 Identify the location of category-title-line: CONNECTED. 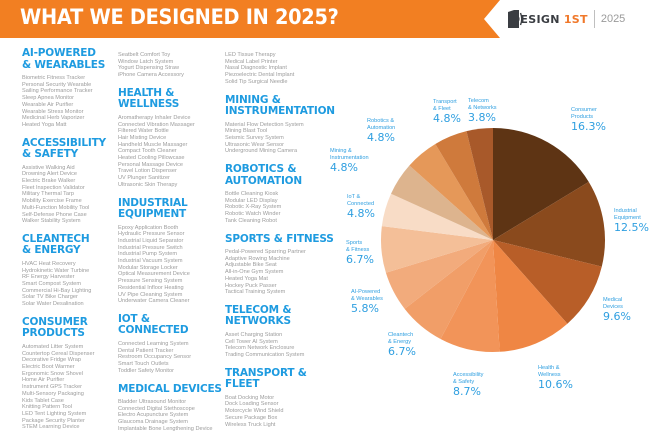
(153, 330).